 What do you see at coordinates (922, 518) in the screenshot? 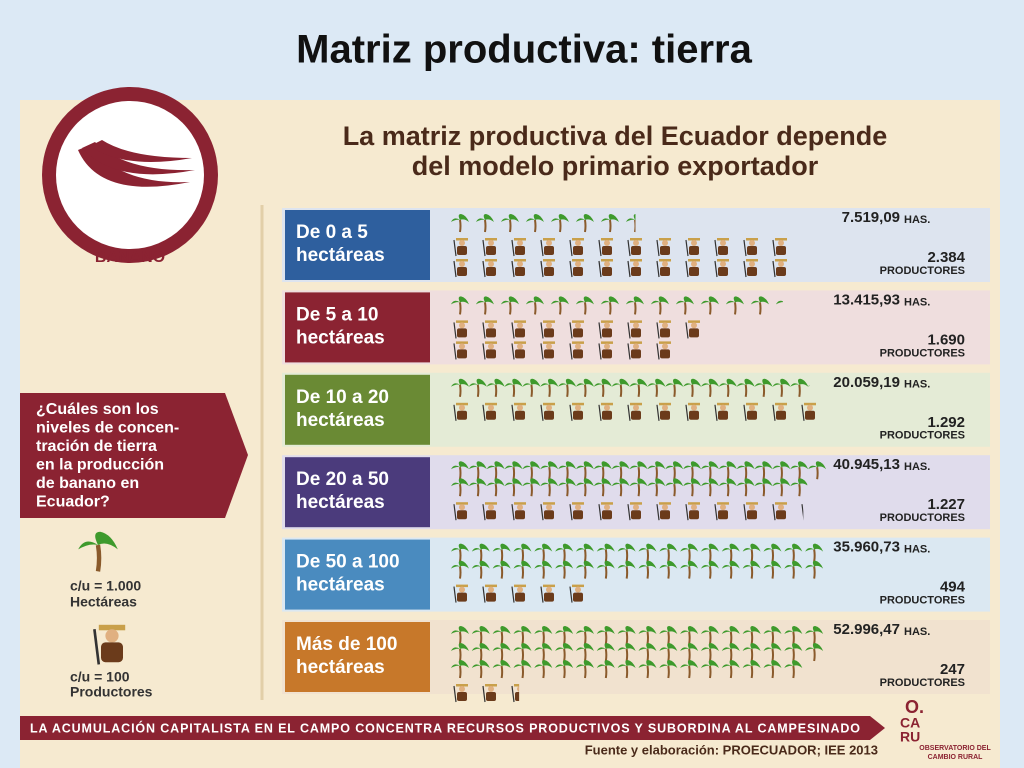
I see `producers-unit: PRODUCTORES` at bounding box center [922, 518].